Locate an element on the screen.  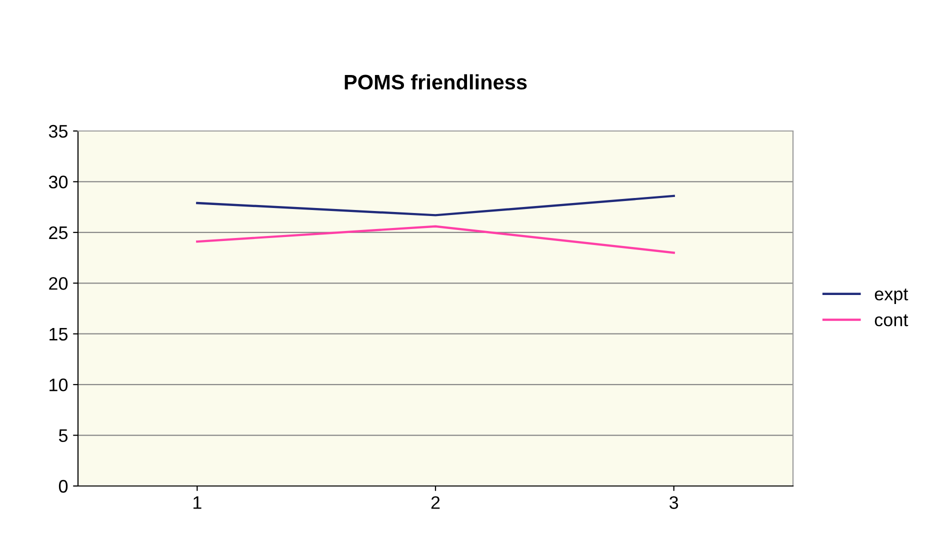
y-tick-label: 25 is located at coordinates (58, 233).